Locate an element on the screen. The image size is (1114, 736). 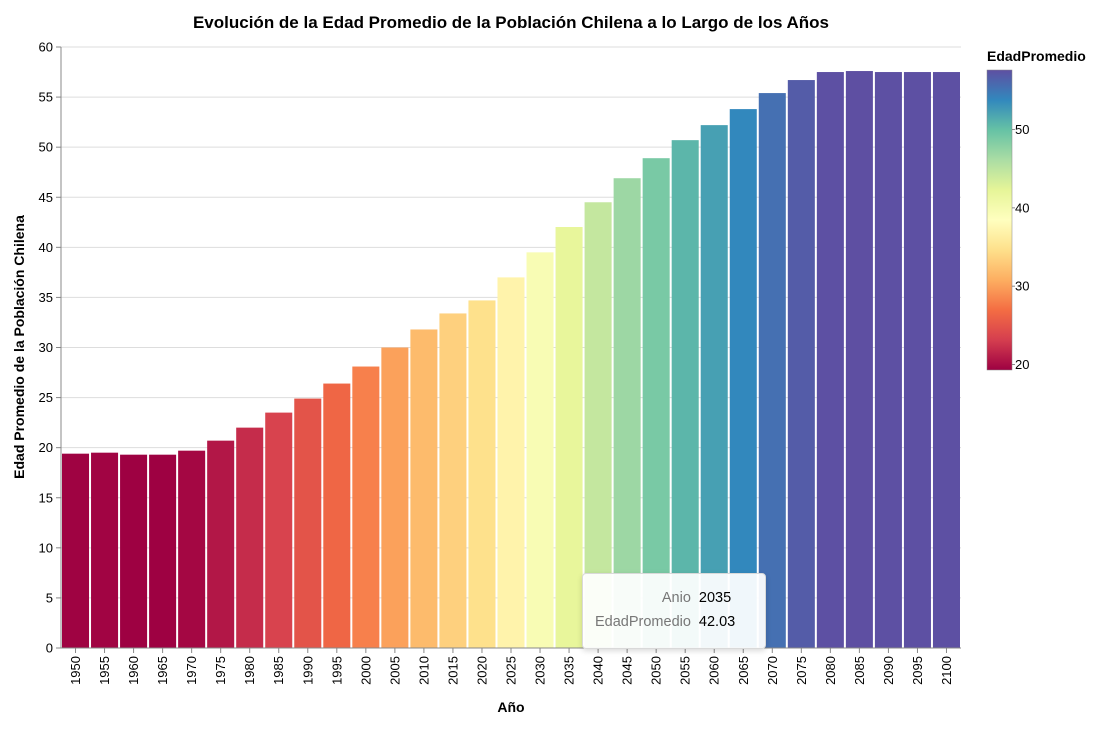
tooltip-key: Anio is located at coordinates (676, 598).